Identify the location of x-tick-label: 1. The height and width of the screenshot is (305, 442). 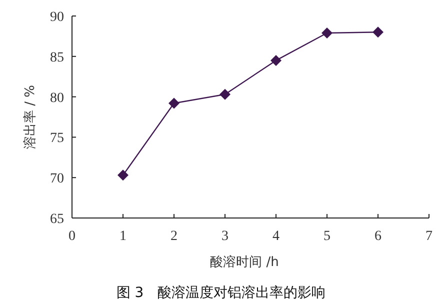
(123, 236).